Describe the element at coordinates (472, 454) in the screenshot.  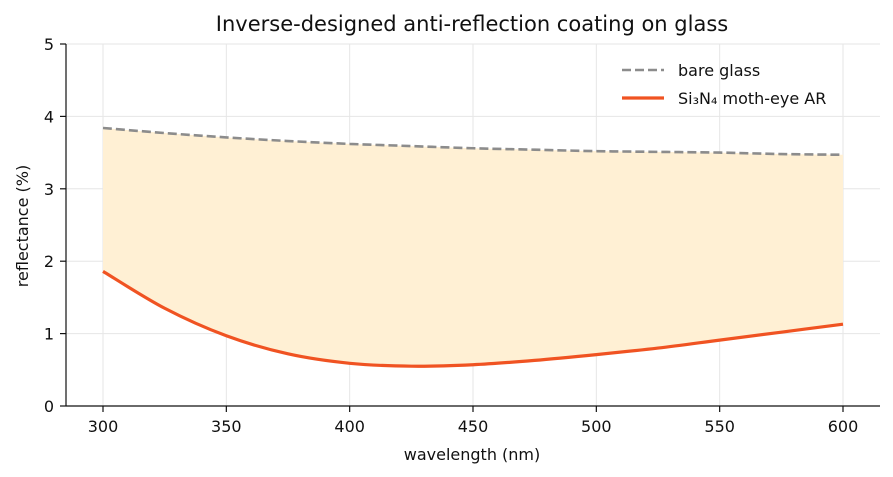
I see `x-axis-title: wavelength (nm)` at that location.